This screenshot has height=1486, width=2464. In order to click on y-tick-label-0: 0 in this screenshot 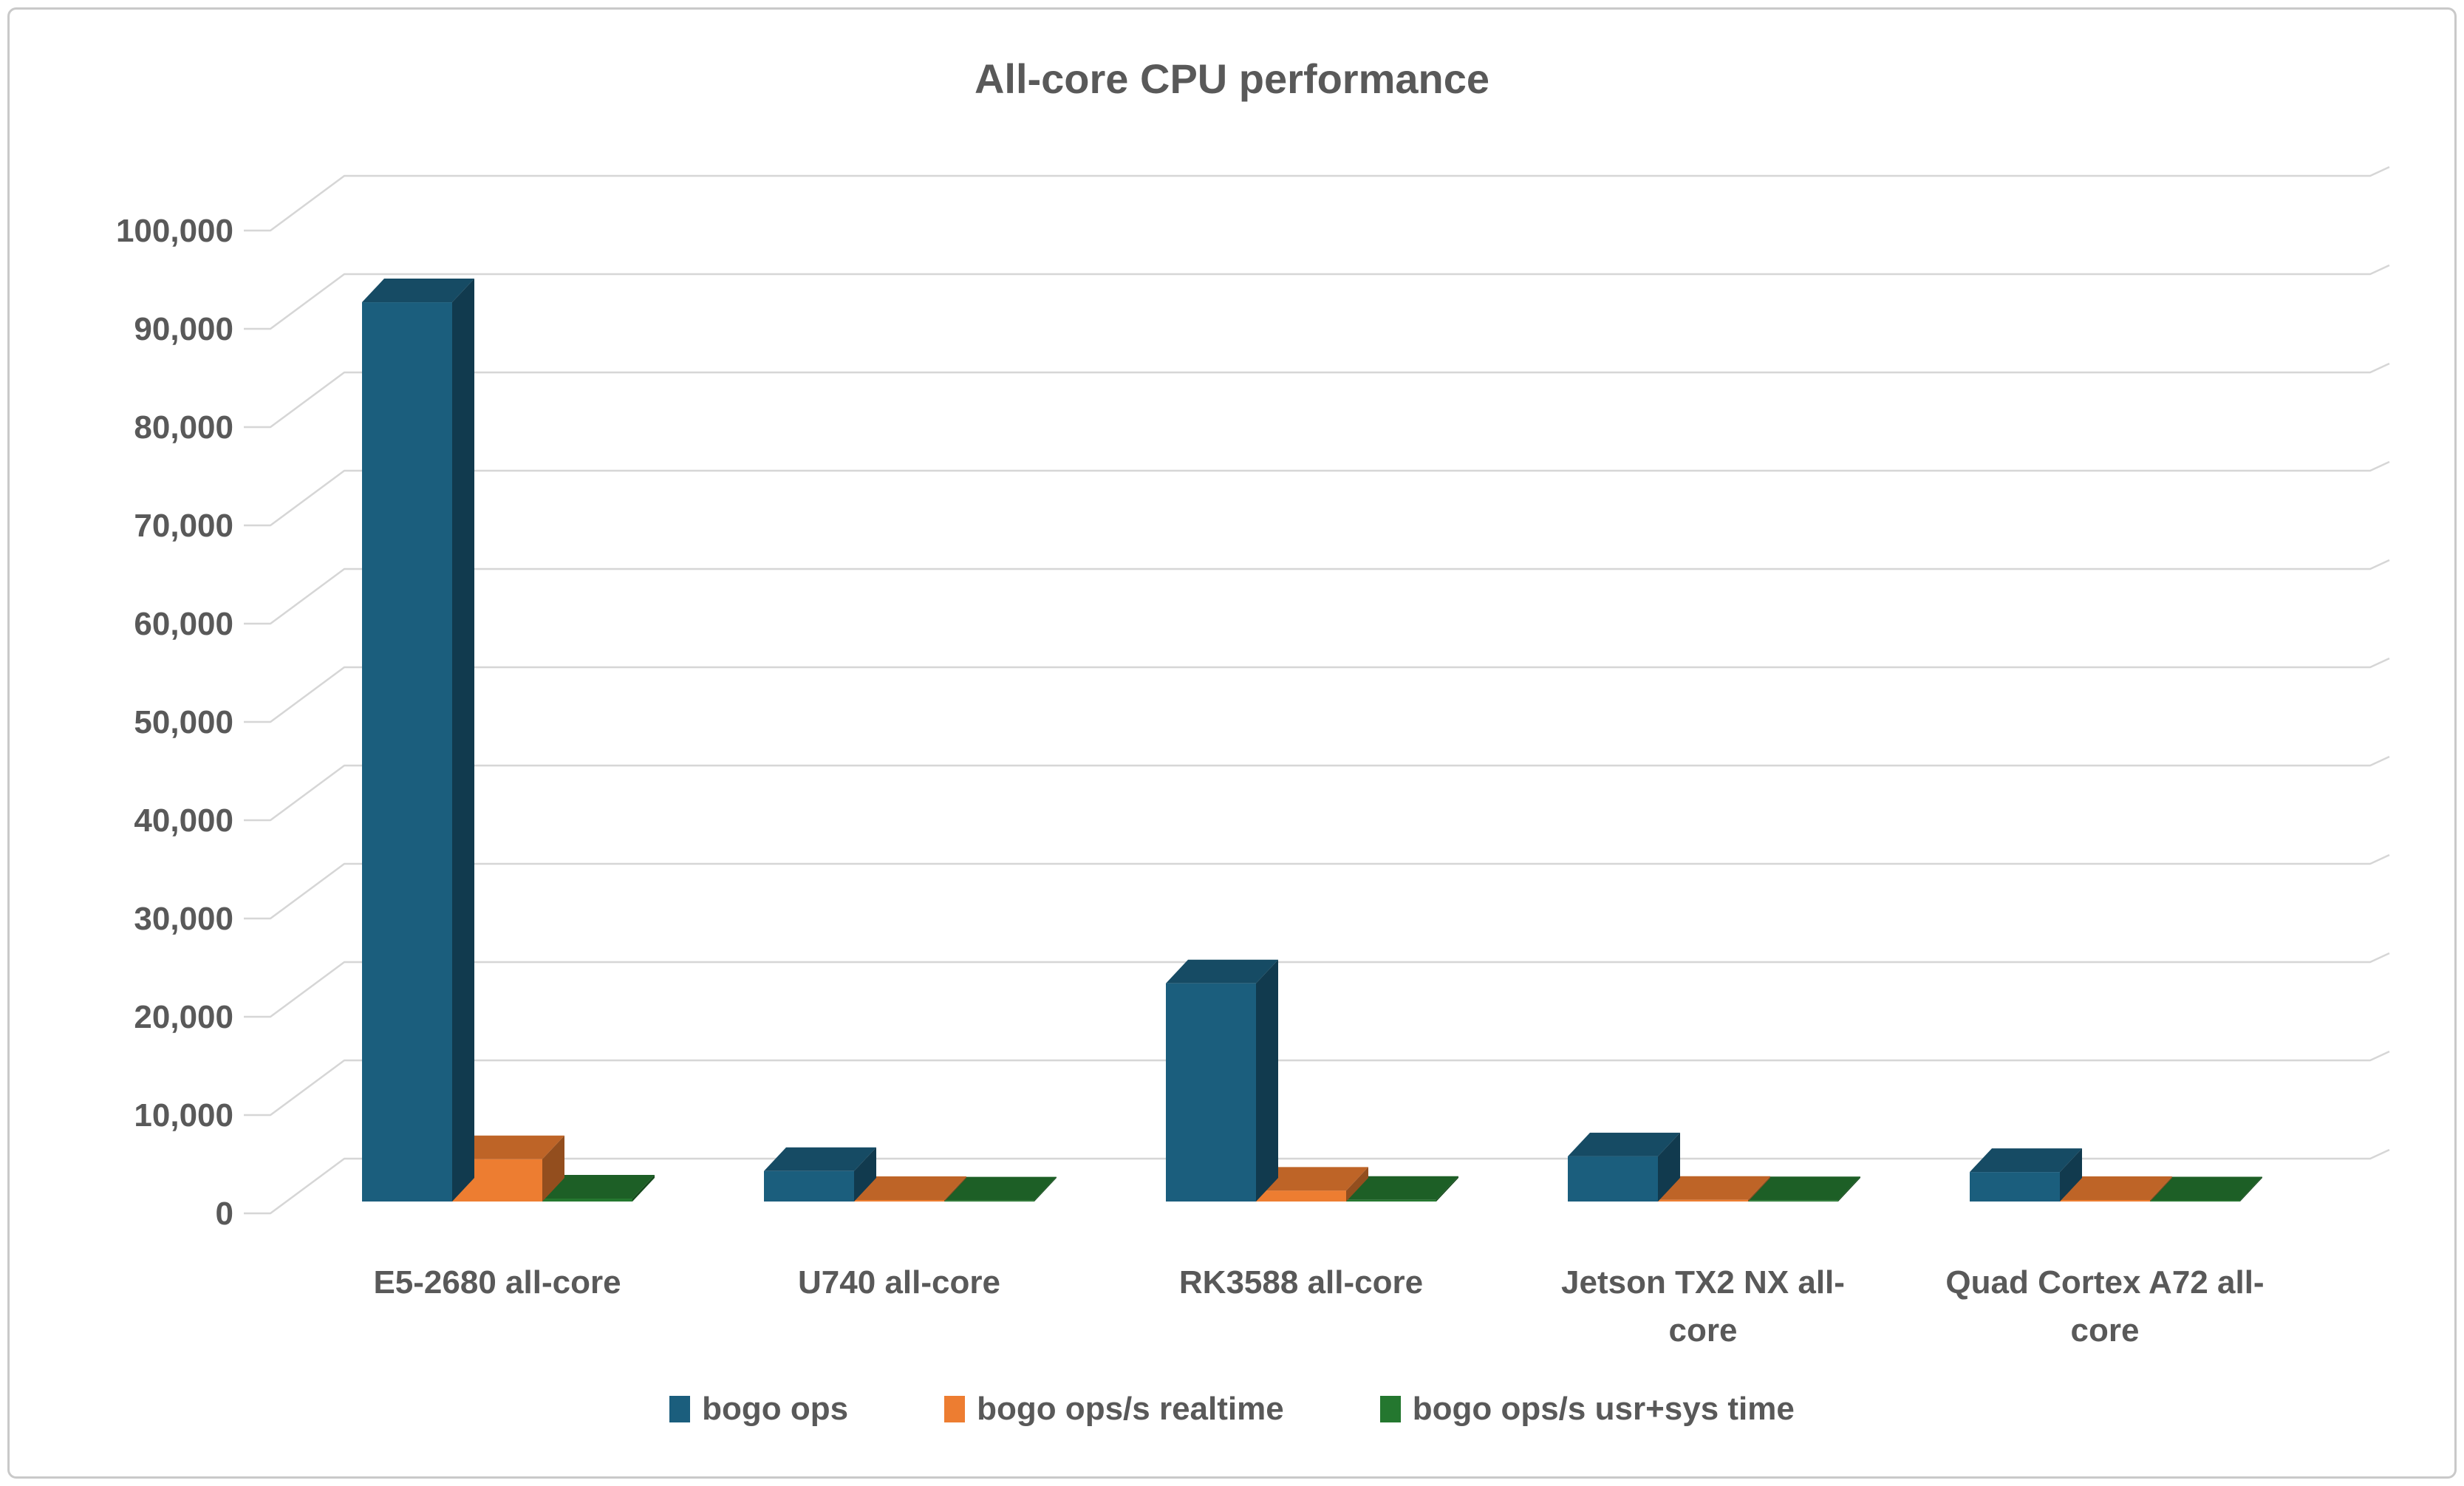, I will do `click(224, 1214)`.